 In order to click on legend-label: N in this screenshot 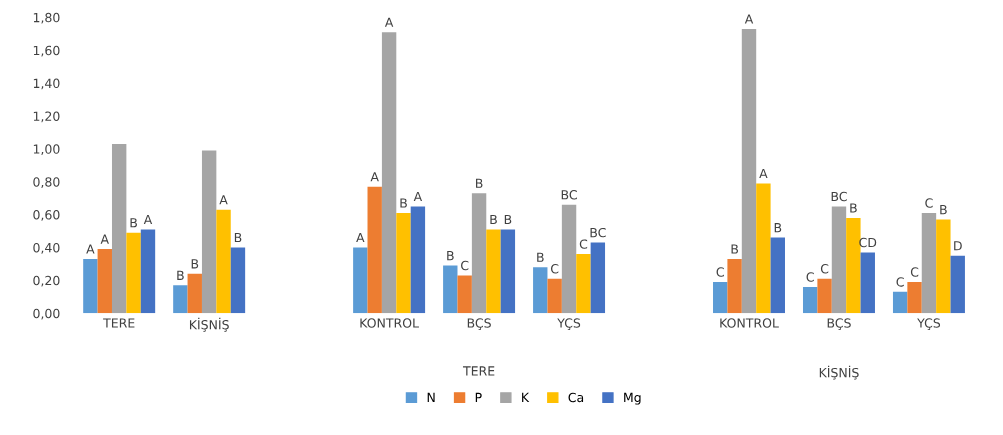, I will do `click(431, 397)`.